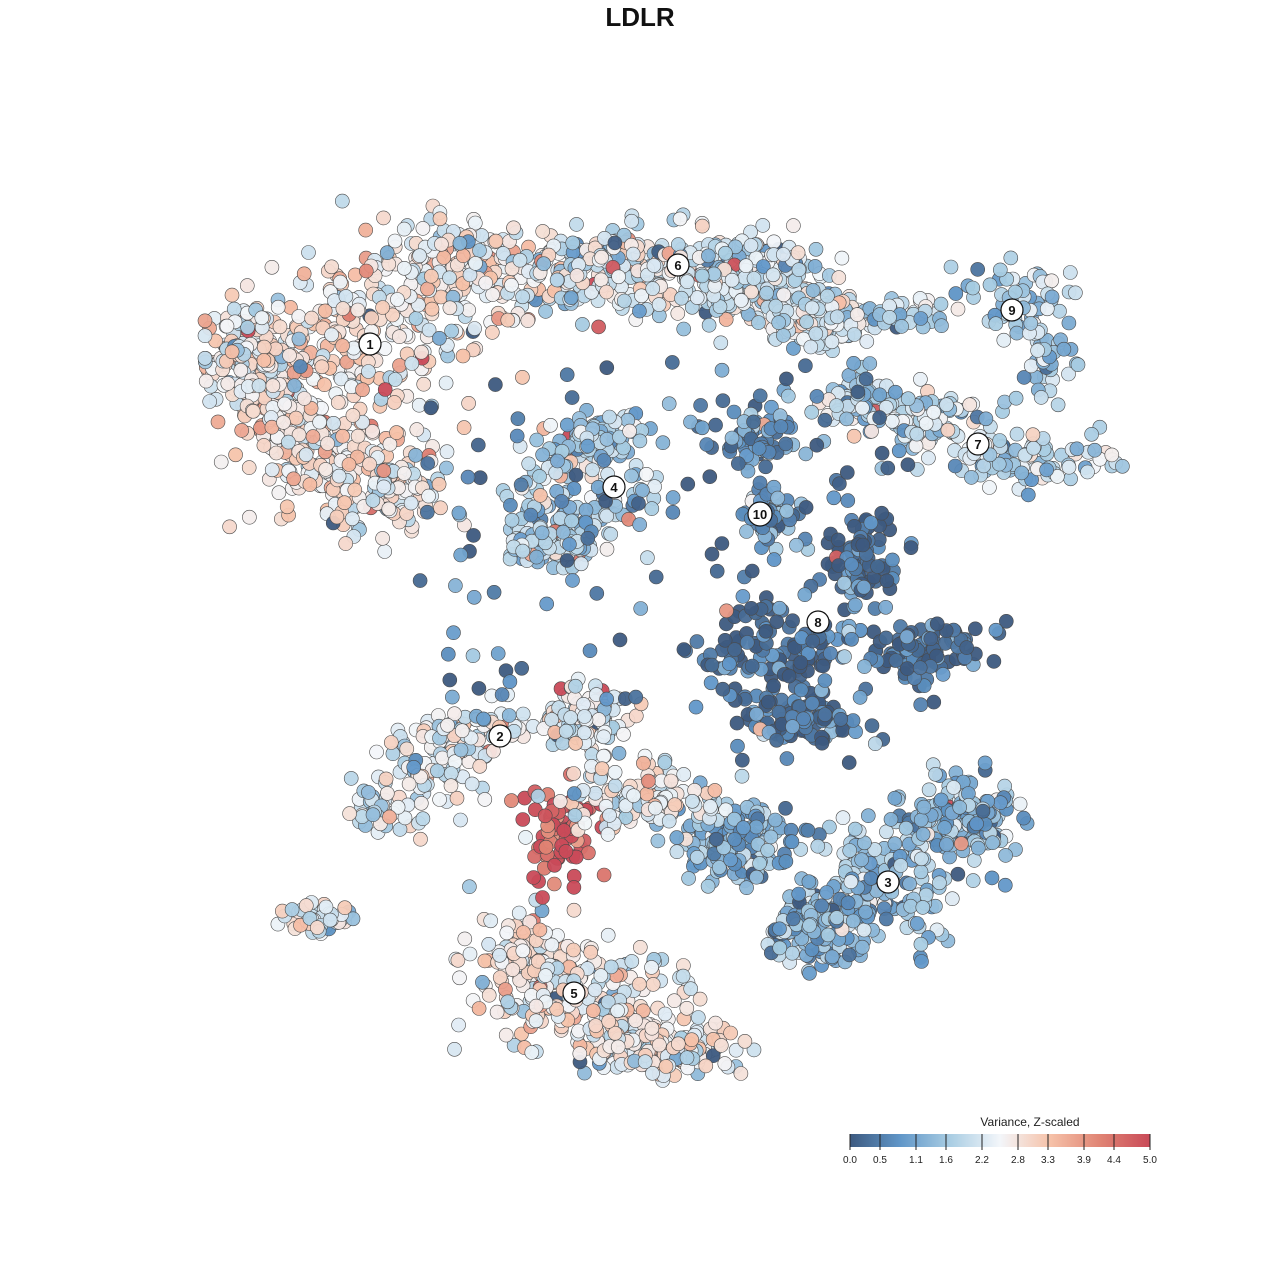 The width and height of the screenshot is (1280, 1280). Describe the element at coordinates (1000, 1140) in the screenshot. I see `legend-colorbar` at that location.